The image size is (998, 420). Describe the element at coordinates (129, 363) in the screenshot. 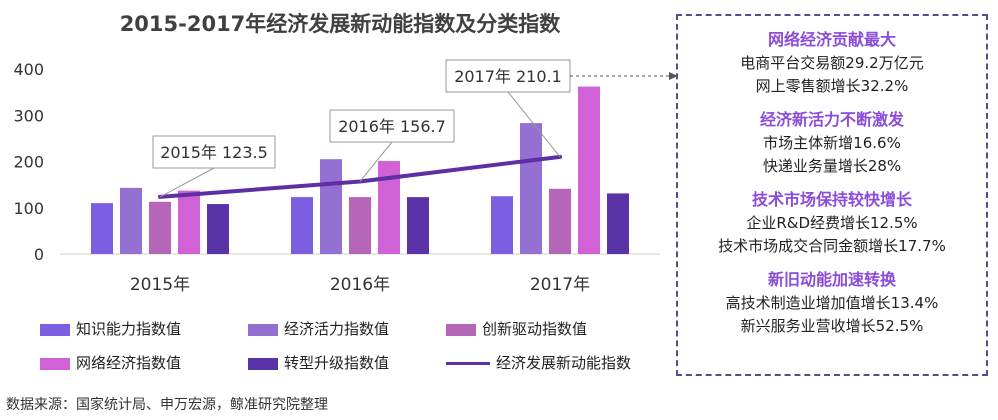

I see `legend-label: 网络经济指数值` at that location.